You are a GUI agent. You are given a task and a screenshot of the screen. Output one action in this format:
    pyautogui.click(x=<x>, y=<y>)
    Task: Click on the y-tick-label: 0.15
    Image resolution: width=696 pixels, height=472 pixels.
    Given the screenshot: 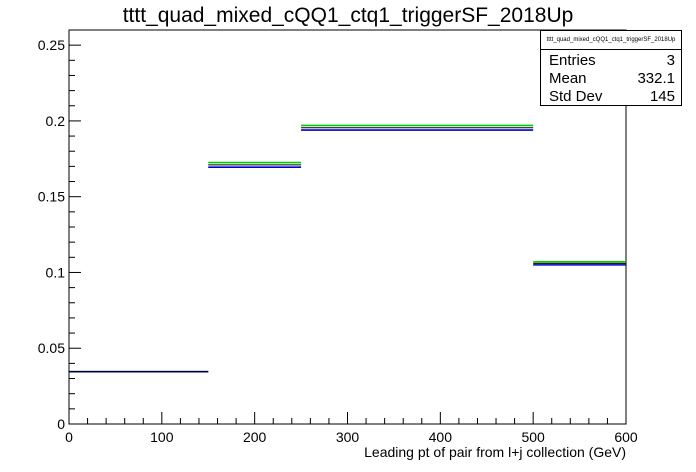 What is the action you would take?
    pyautogui.click(x=51, y=197)
    